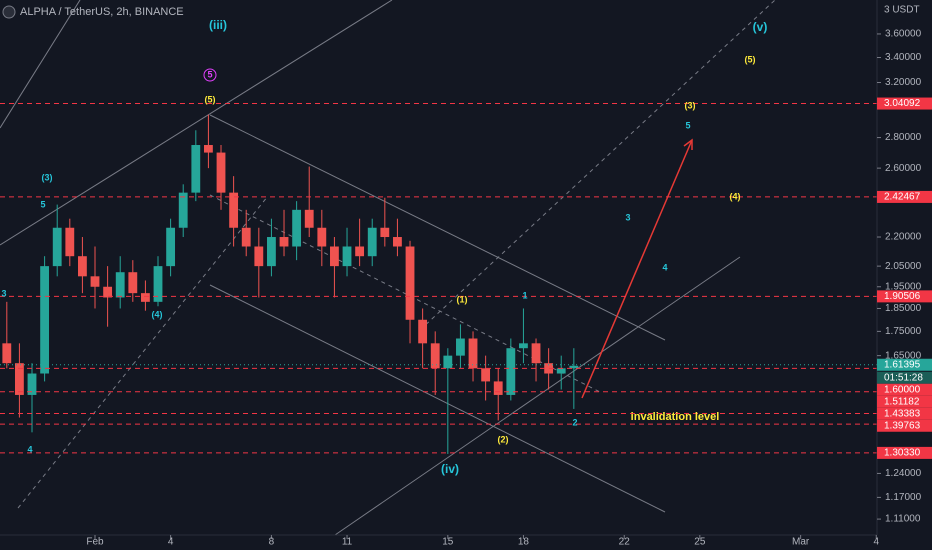 Image resolution: width=932 pixels, height=550 pixels. Describe the element at coordinates (903, 355) in the screenshot. I see `y-tick-label: 1.65000` at that location.